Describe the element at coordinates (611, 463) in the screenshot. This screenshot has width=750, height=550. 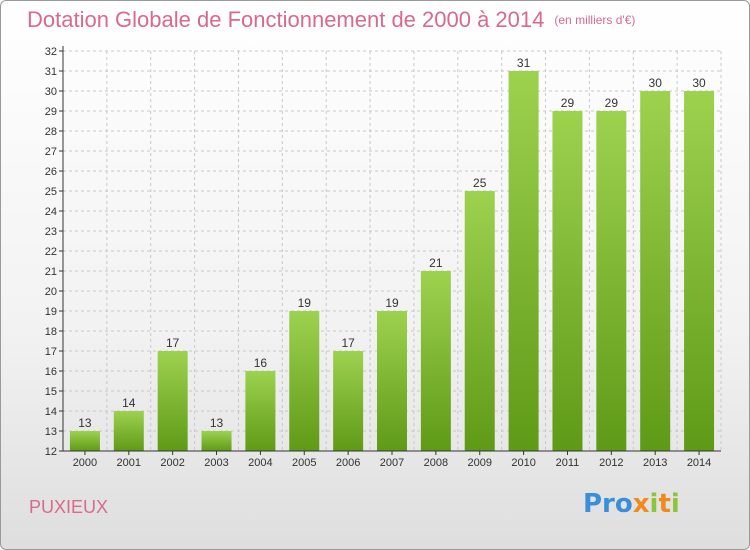
I see `x-tick-label-2012: 2012` at that location.